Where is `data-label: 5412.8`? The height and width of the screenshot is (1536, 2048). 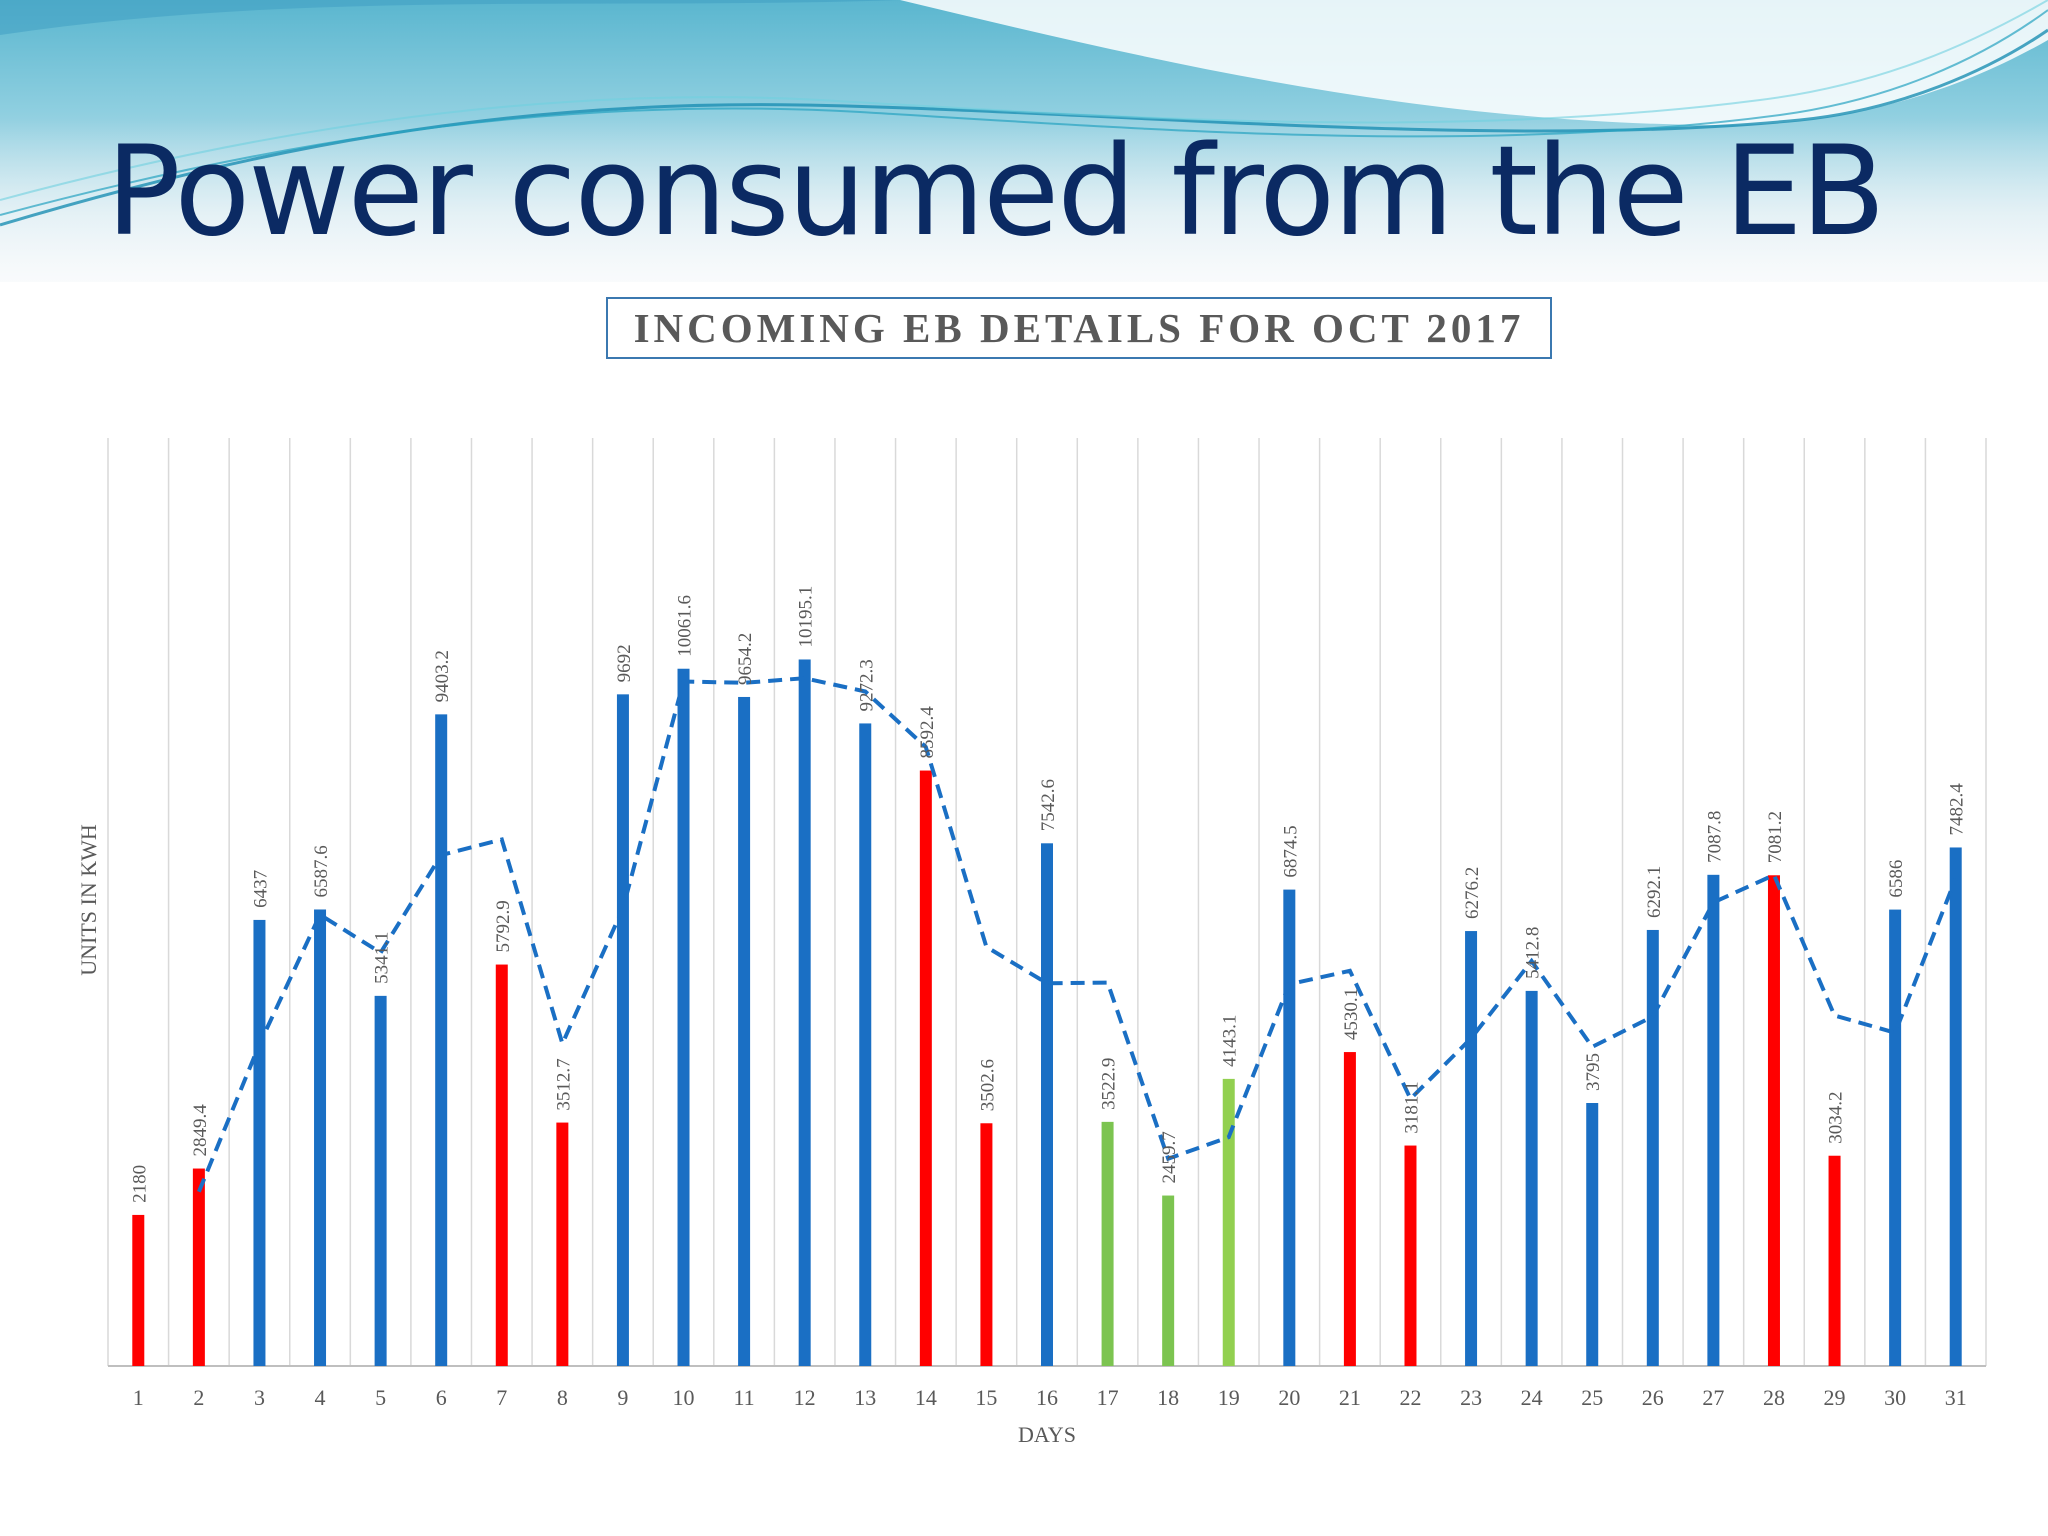 data-label: 5412.8 is located at coordinates (1533, 953).